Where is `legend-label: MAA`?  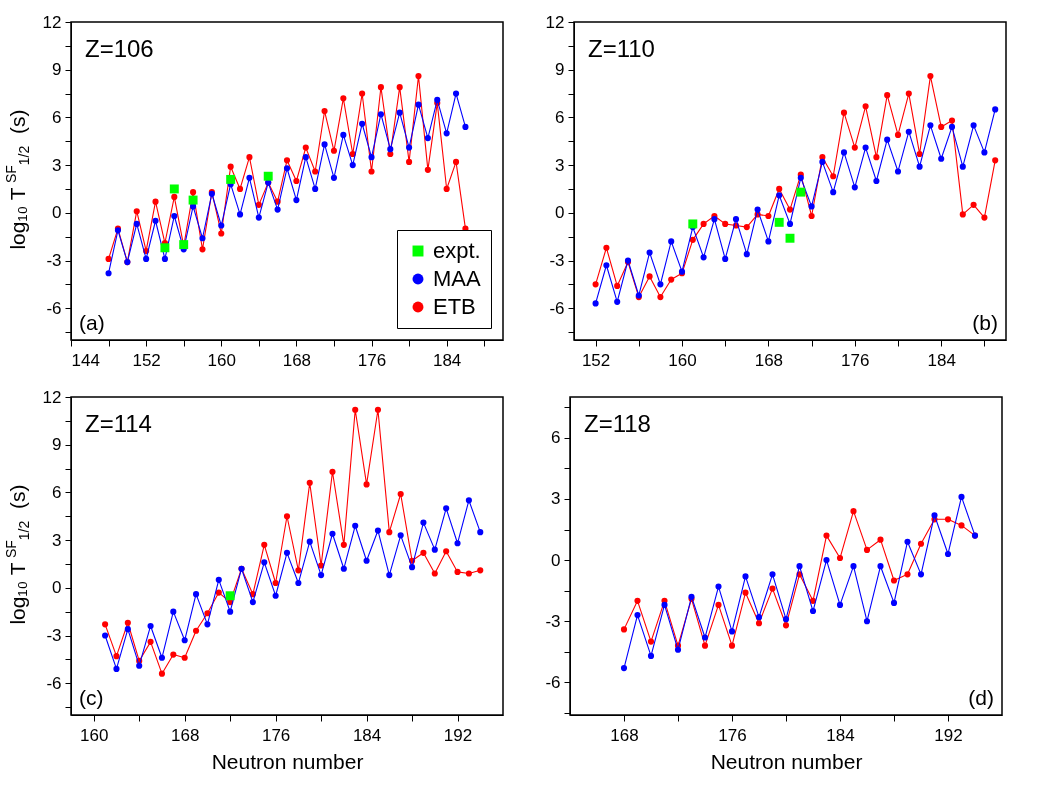 legend-label: MAA is located at coordinates (457, 278).